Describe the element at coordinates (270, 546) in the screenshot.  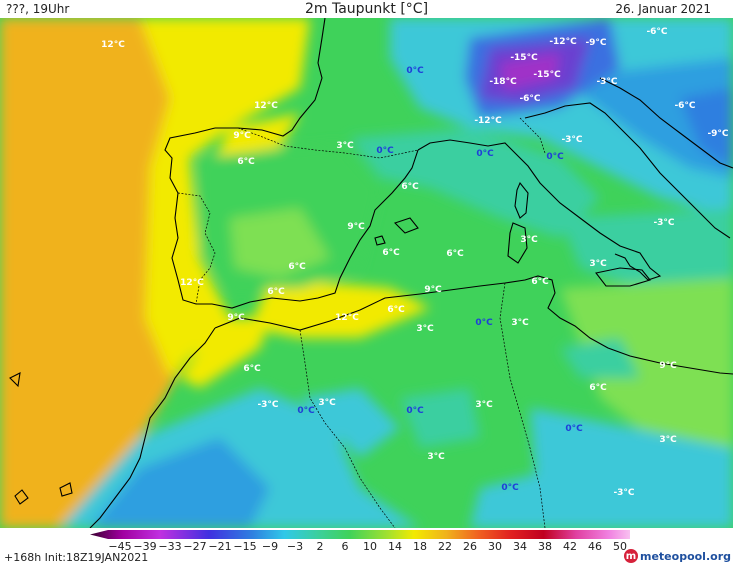
I see `scale-tick-label: −9` at that location.